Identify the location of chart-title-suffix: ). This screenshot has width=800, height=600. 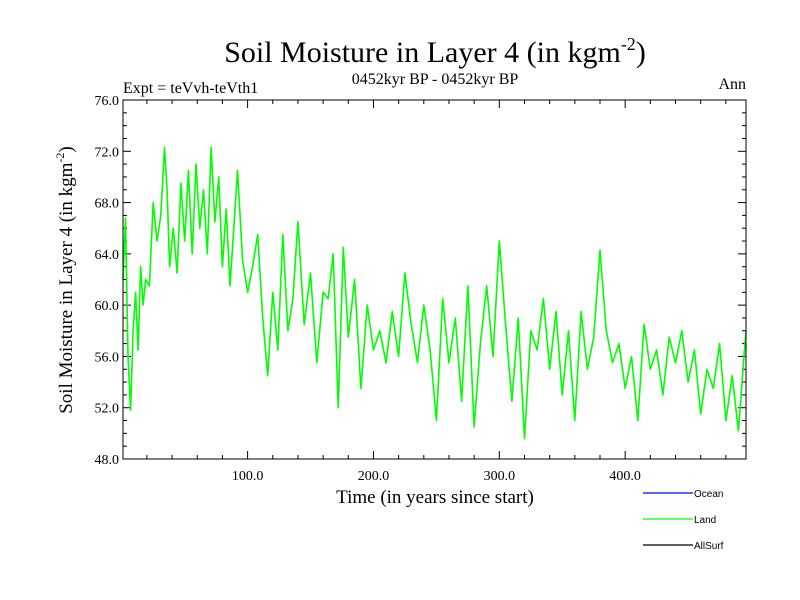
(641, 52).